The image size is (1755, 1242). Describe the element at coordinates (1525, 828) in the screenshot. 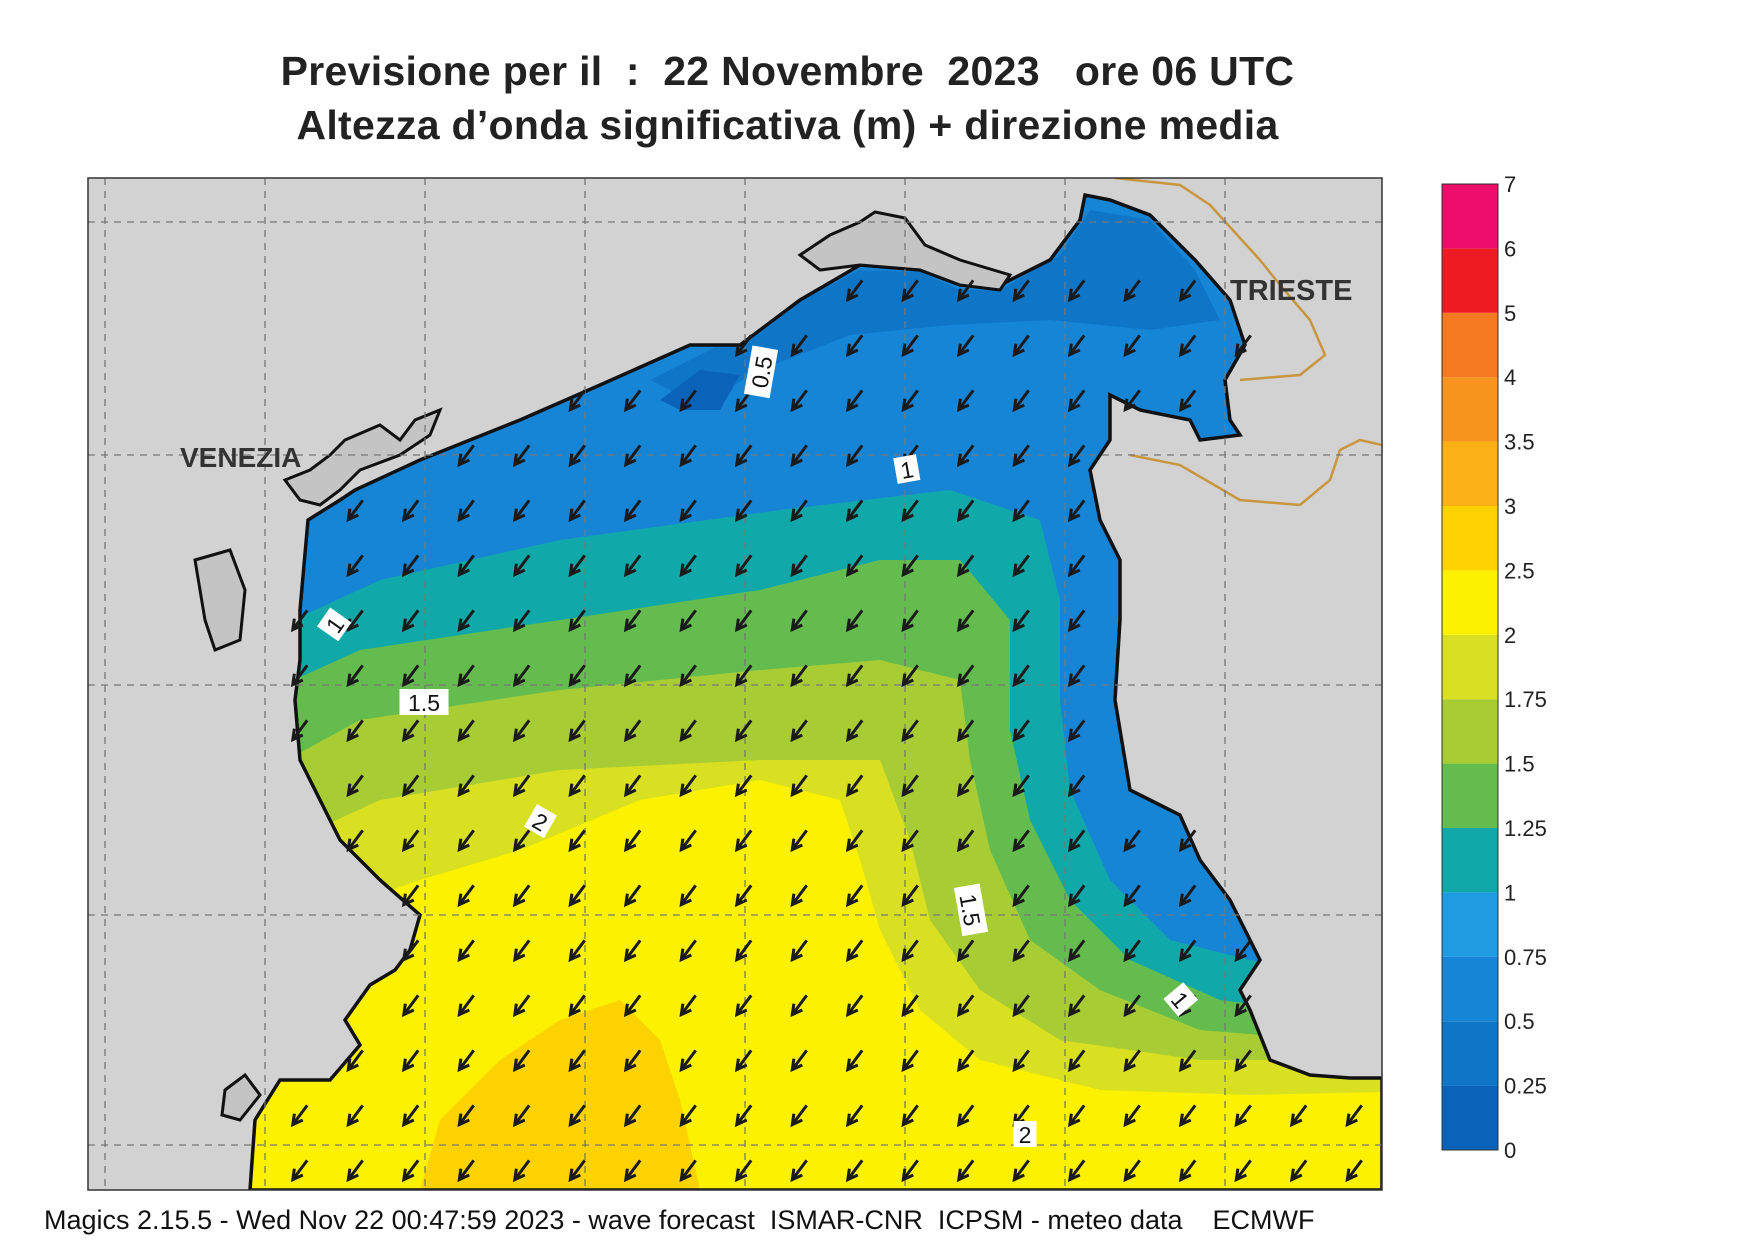

I see `colorbar-tick-label: 1.25` at that location.